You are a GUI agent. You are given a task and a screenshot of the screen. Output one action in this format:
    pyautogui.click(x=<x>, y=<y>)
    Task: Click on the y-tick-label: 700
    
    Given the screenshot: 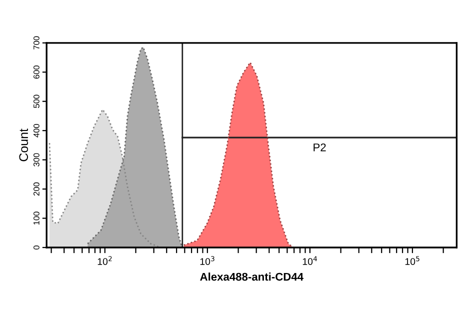 What is the action you would take?
    pyautogui.click(x=36, y=43)
    